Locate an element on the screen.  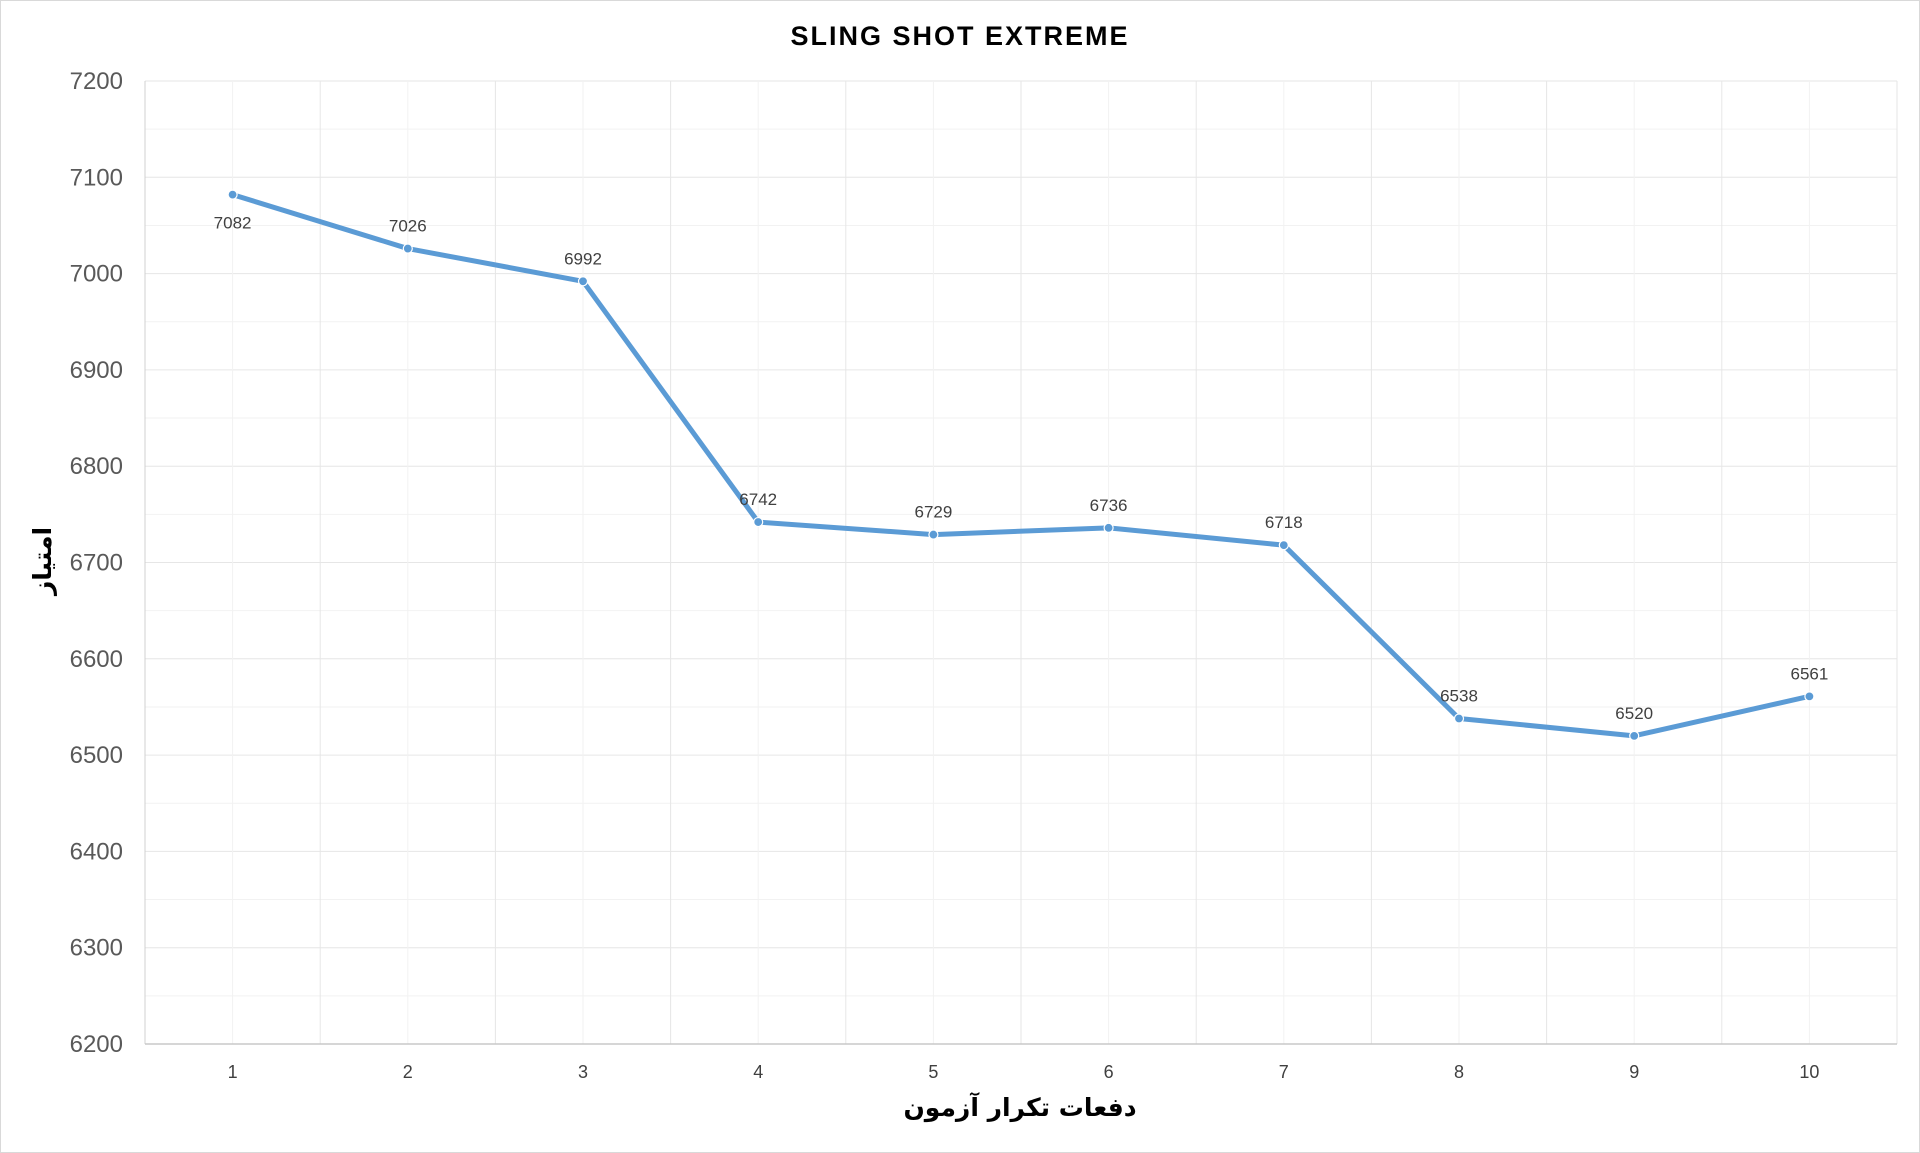
x-tick-label: 5 is located at coordinates (933, 1072).